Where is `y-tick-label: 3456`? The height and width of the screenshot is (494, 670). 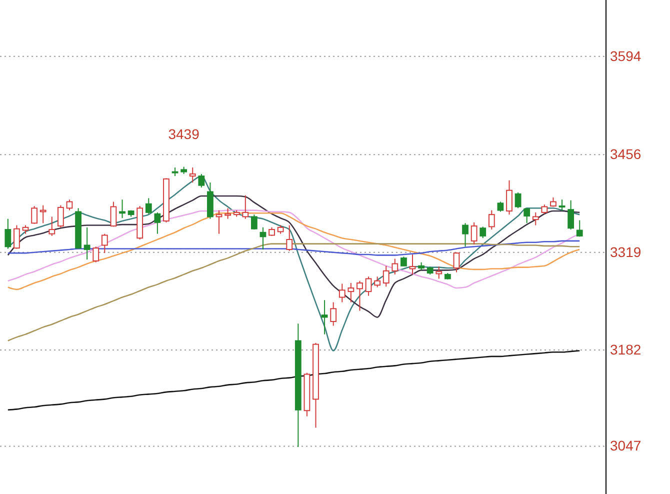
y-tick-label: 3456 is located at coordinates (626, 154).